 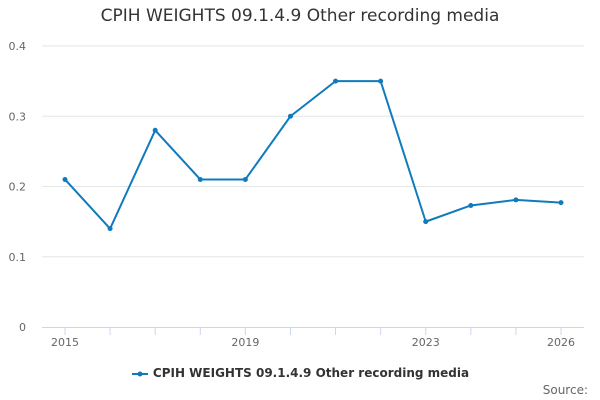 What do you see at coordinates (565, 390) in the screenshot?
I see `credits: Source:` at bounding box center [565, 390].